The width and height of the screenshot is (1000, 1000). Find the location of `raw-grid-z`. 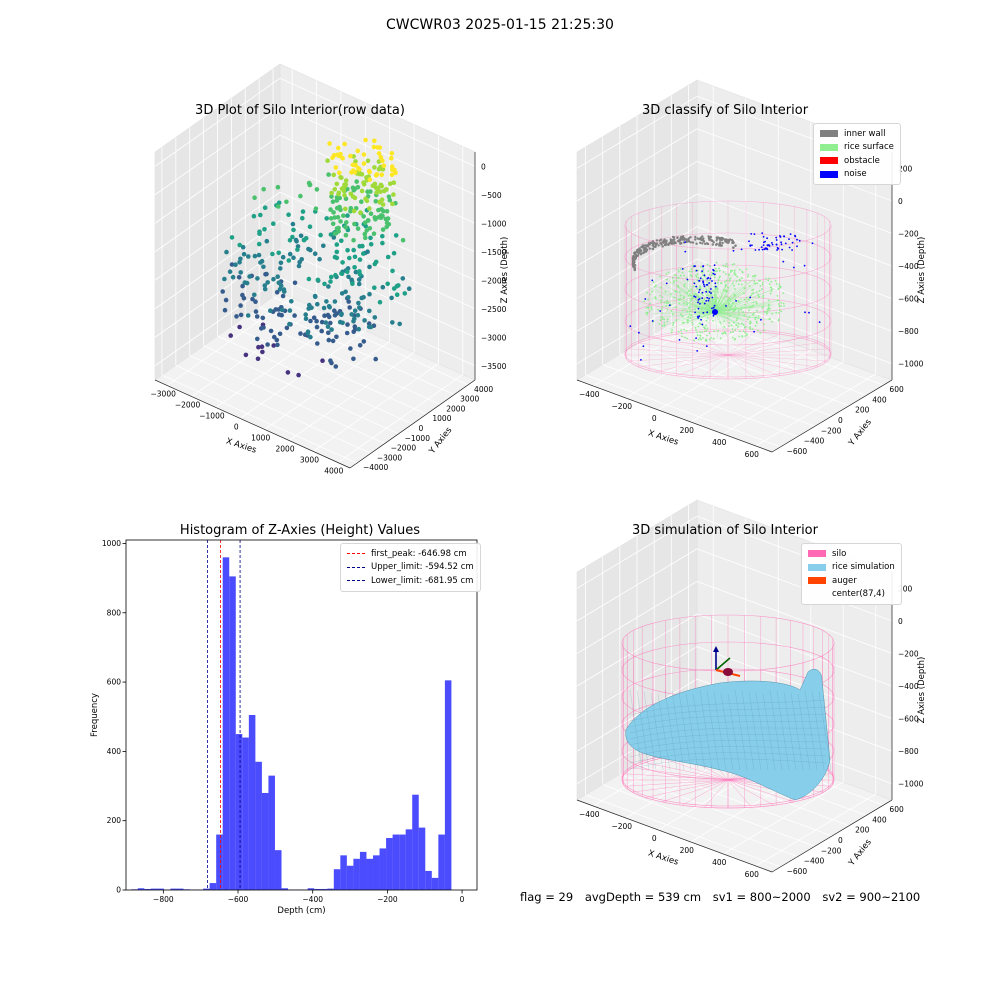

raw-grid-z is located at coordinates (377, 208).